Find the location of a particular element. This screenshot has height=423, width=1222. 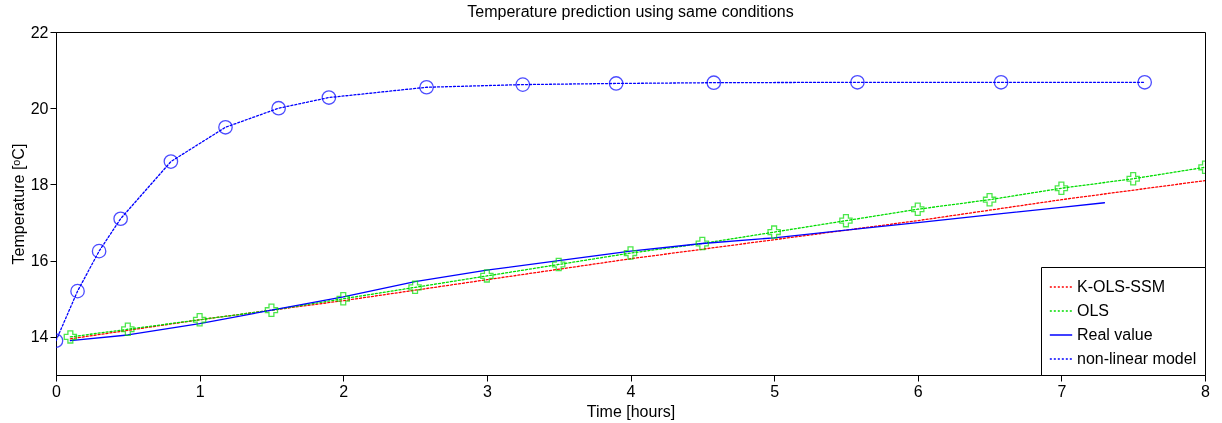

x-tick-label: 0 is located at coordinates (57, 391).